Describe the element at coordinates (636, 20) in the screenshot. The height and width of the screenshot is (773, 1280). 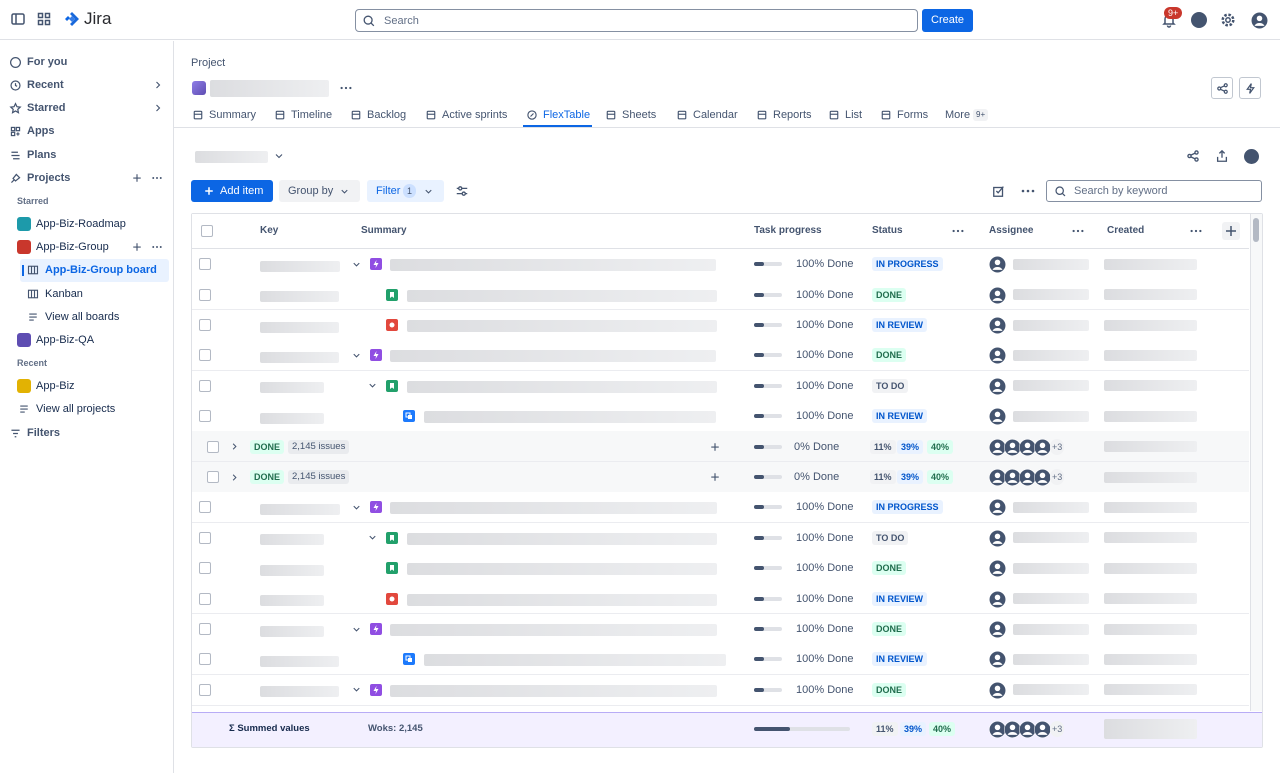
I see `global-search: Search` at that location.